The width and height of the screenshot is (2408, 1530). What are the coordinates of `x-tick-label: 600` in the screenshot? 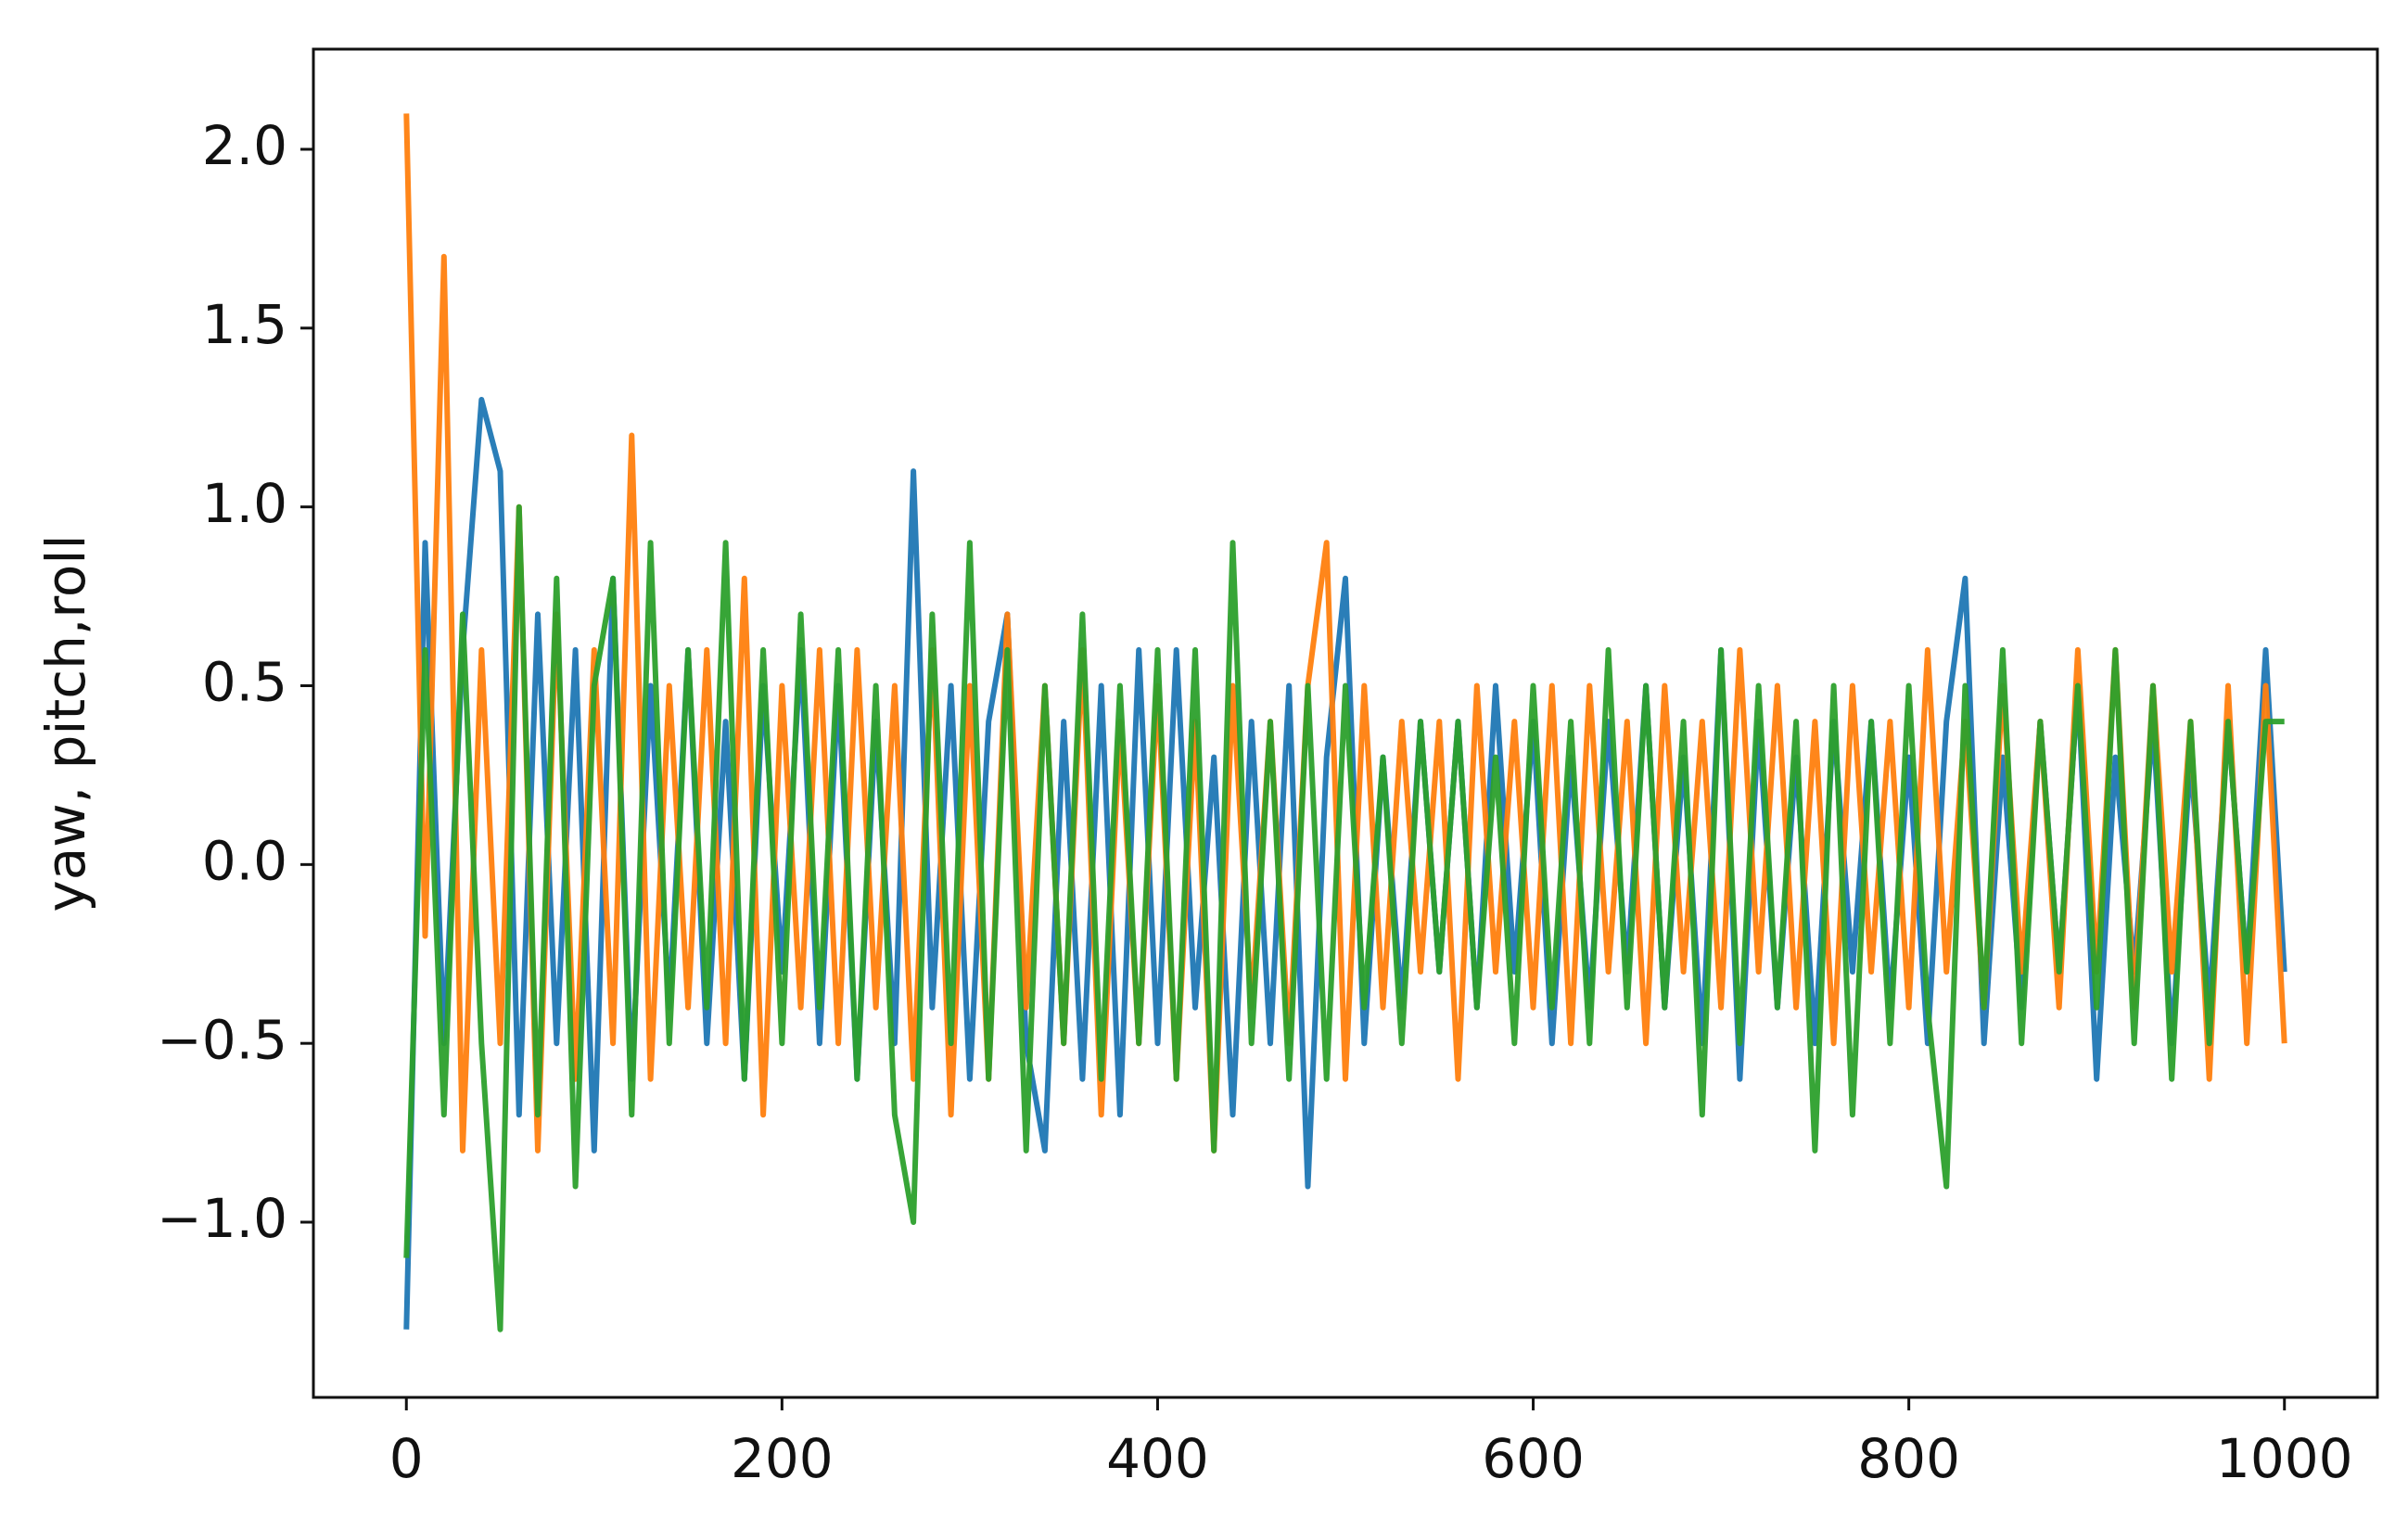 It's located at (1533, 1458).